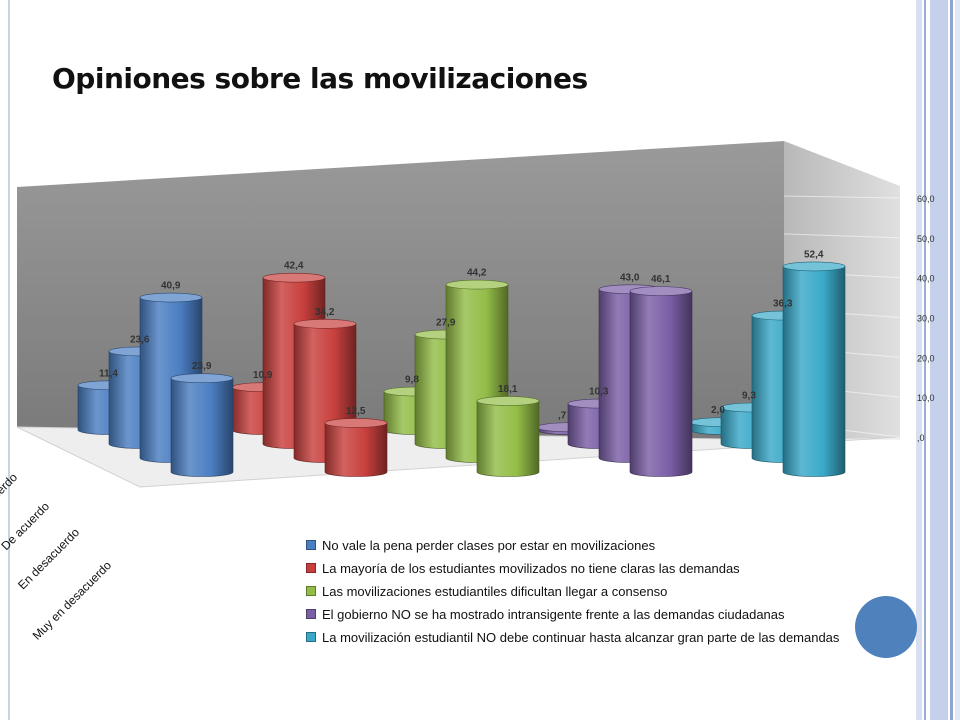 The height and width of the screenshot is (720, 960). I want to click on data-label: 40,9, so click(171, 286).